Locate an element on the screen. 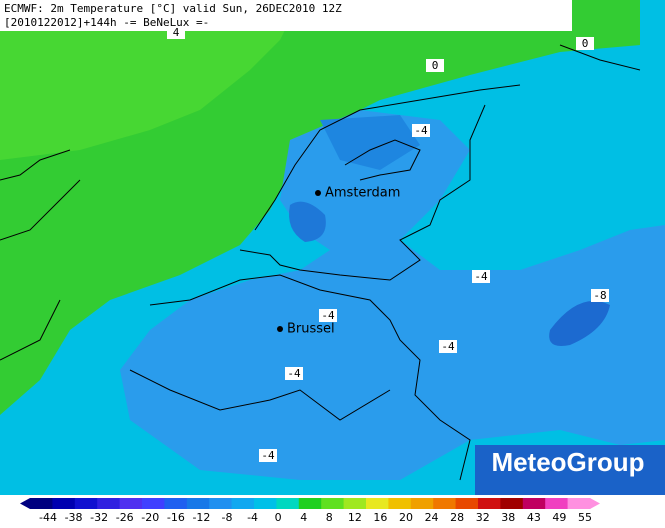 This screenshot has height=528, width=665. color-bar-label: 16 is located at coordinates (380, 517).